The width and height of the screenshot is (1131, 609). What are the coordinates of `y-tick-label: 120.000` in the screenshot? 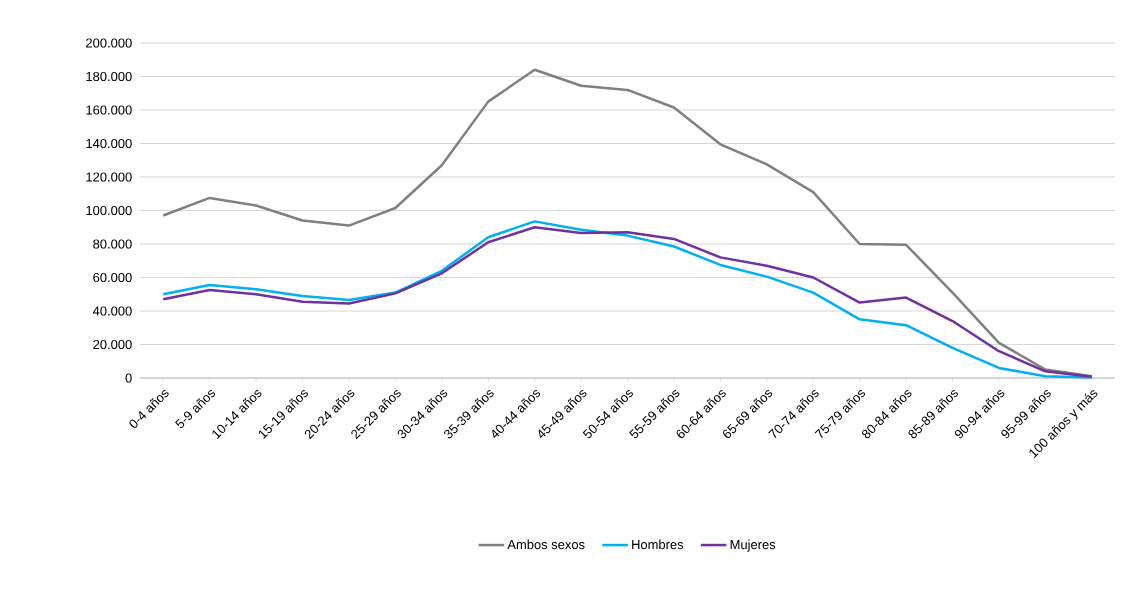 It's located at (109, 177).